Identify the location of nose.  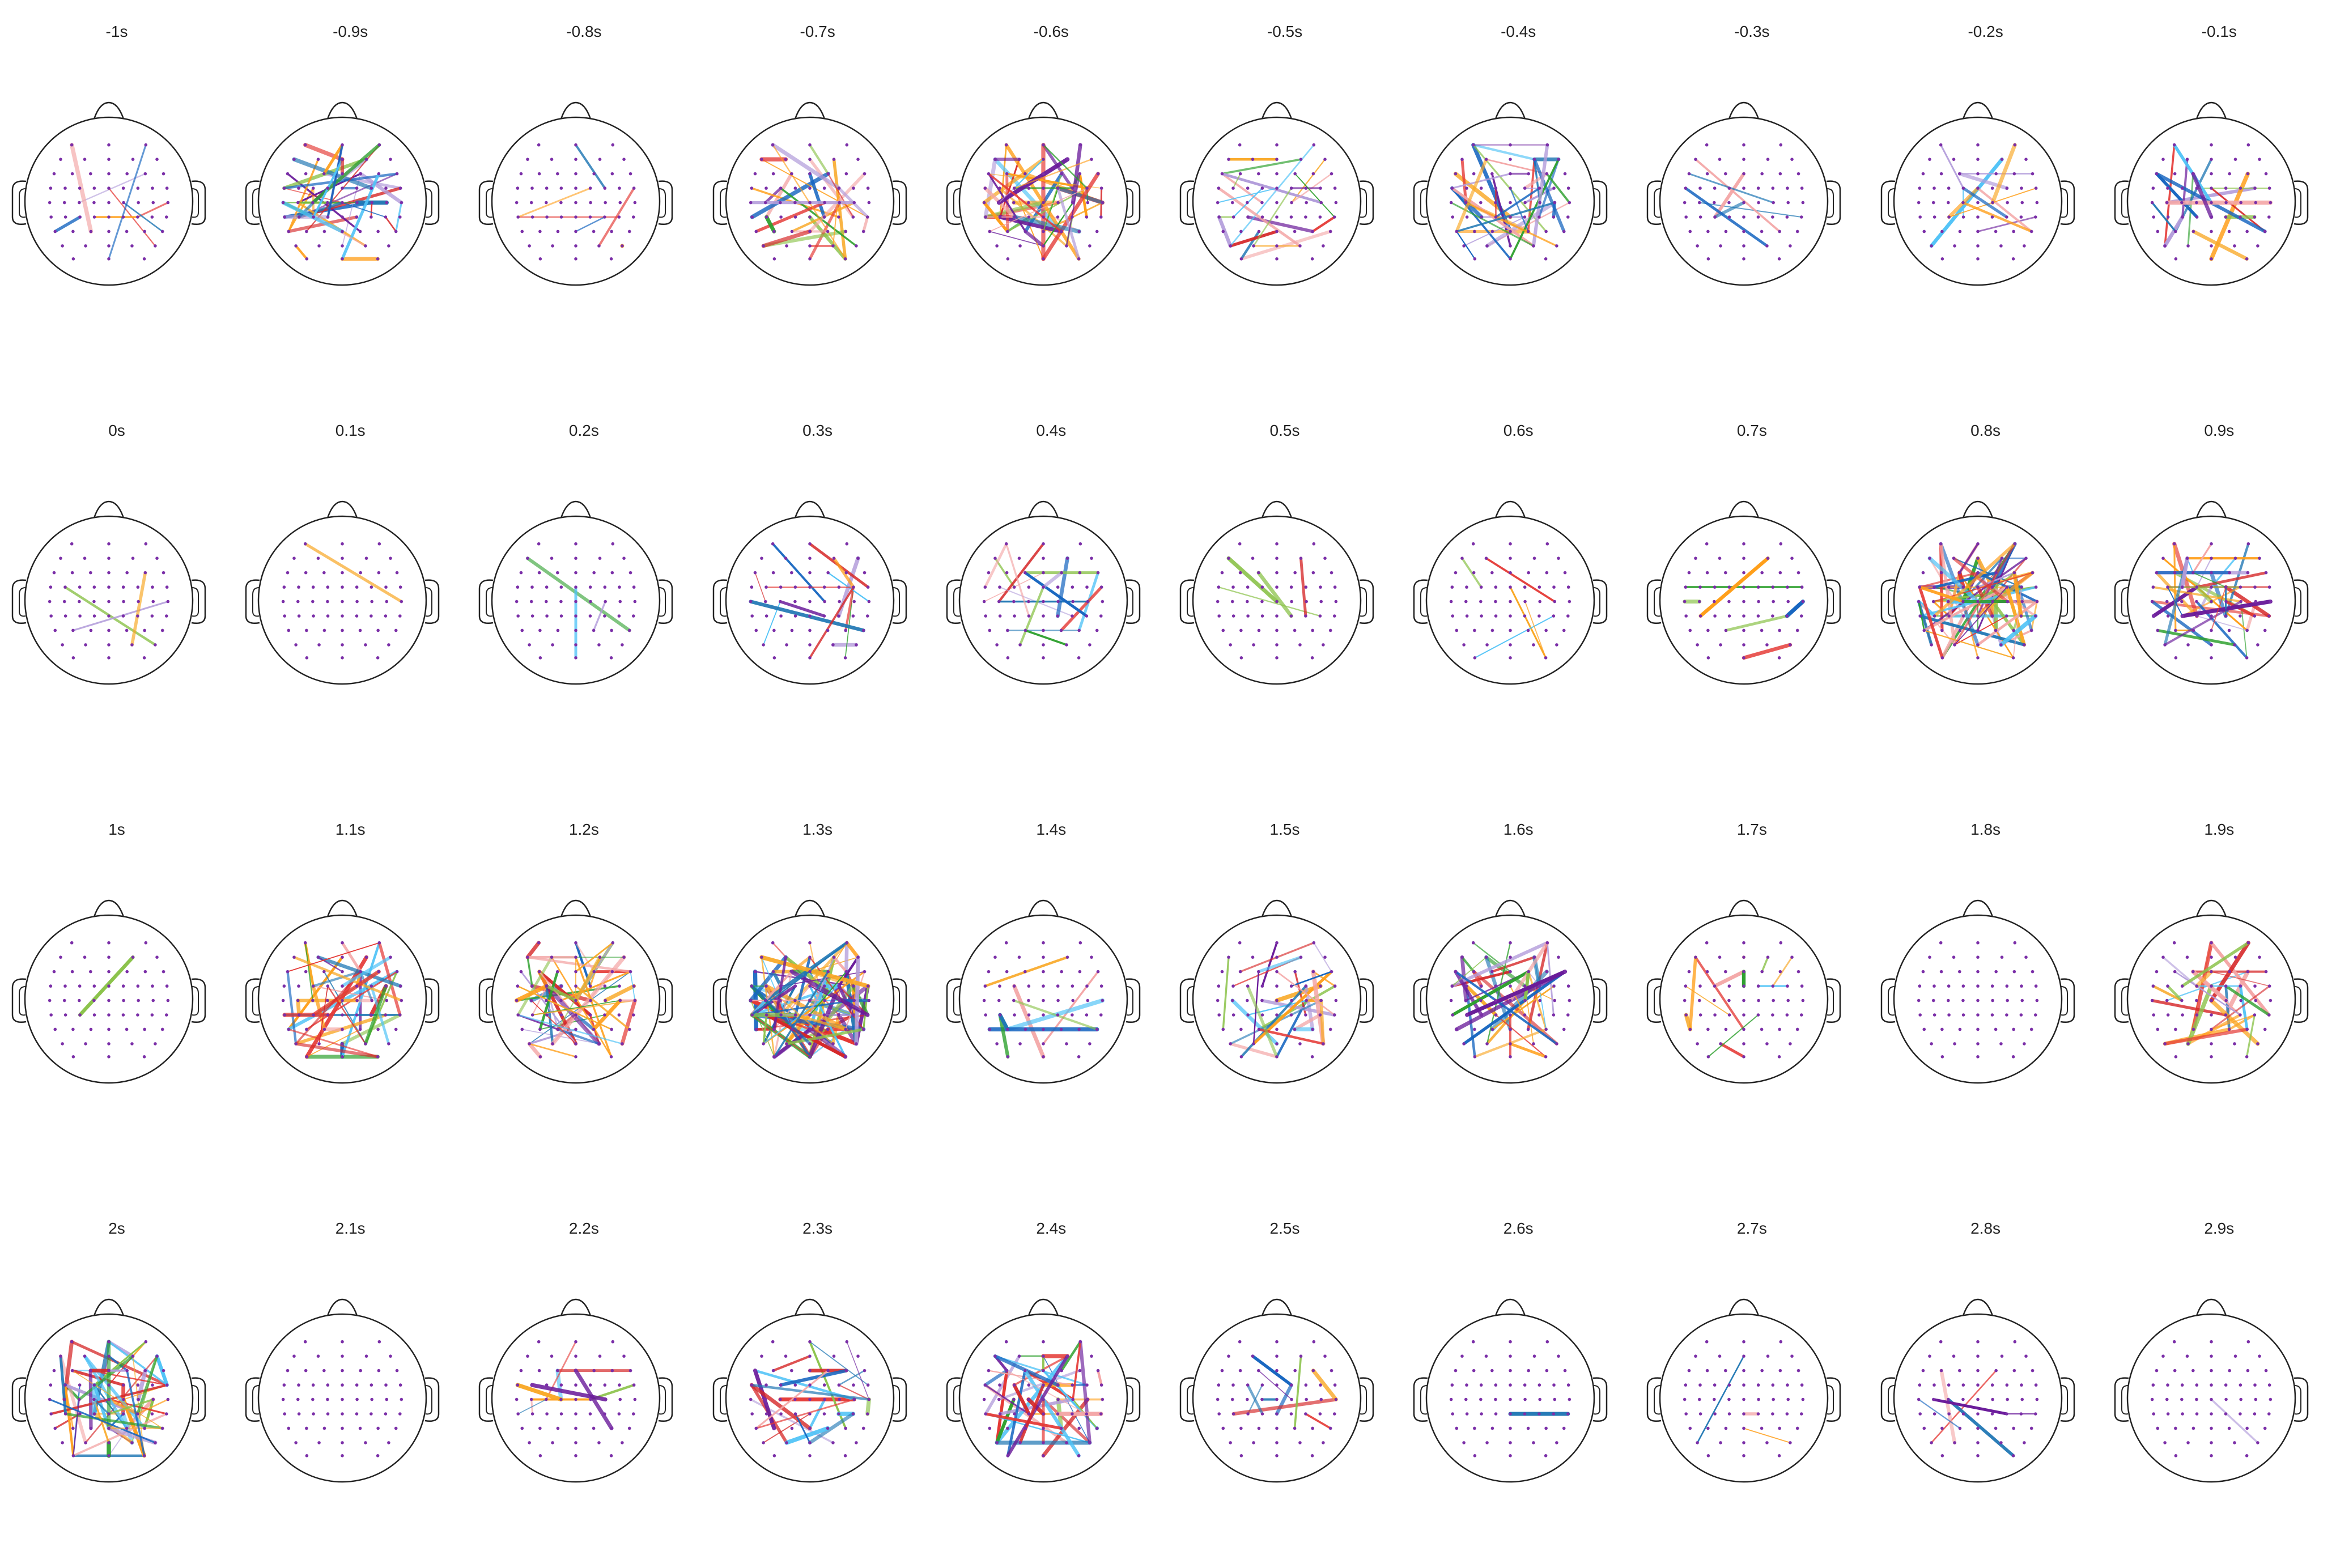
(1043, 510).